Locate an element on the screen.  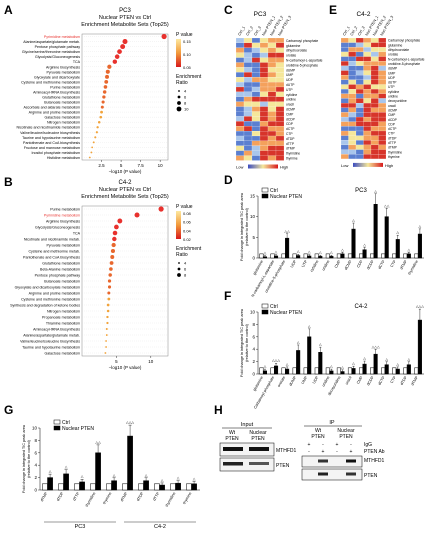
legend-ratio-title: Enrichment is located at coordinates (189, 77).